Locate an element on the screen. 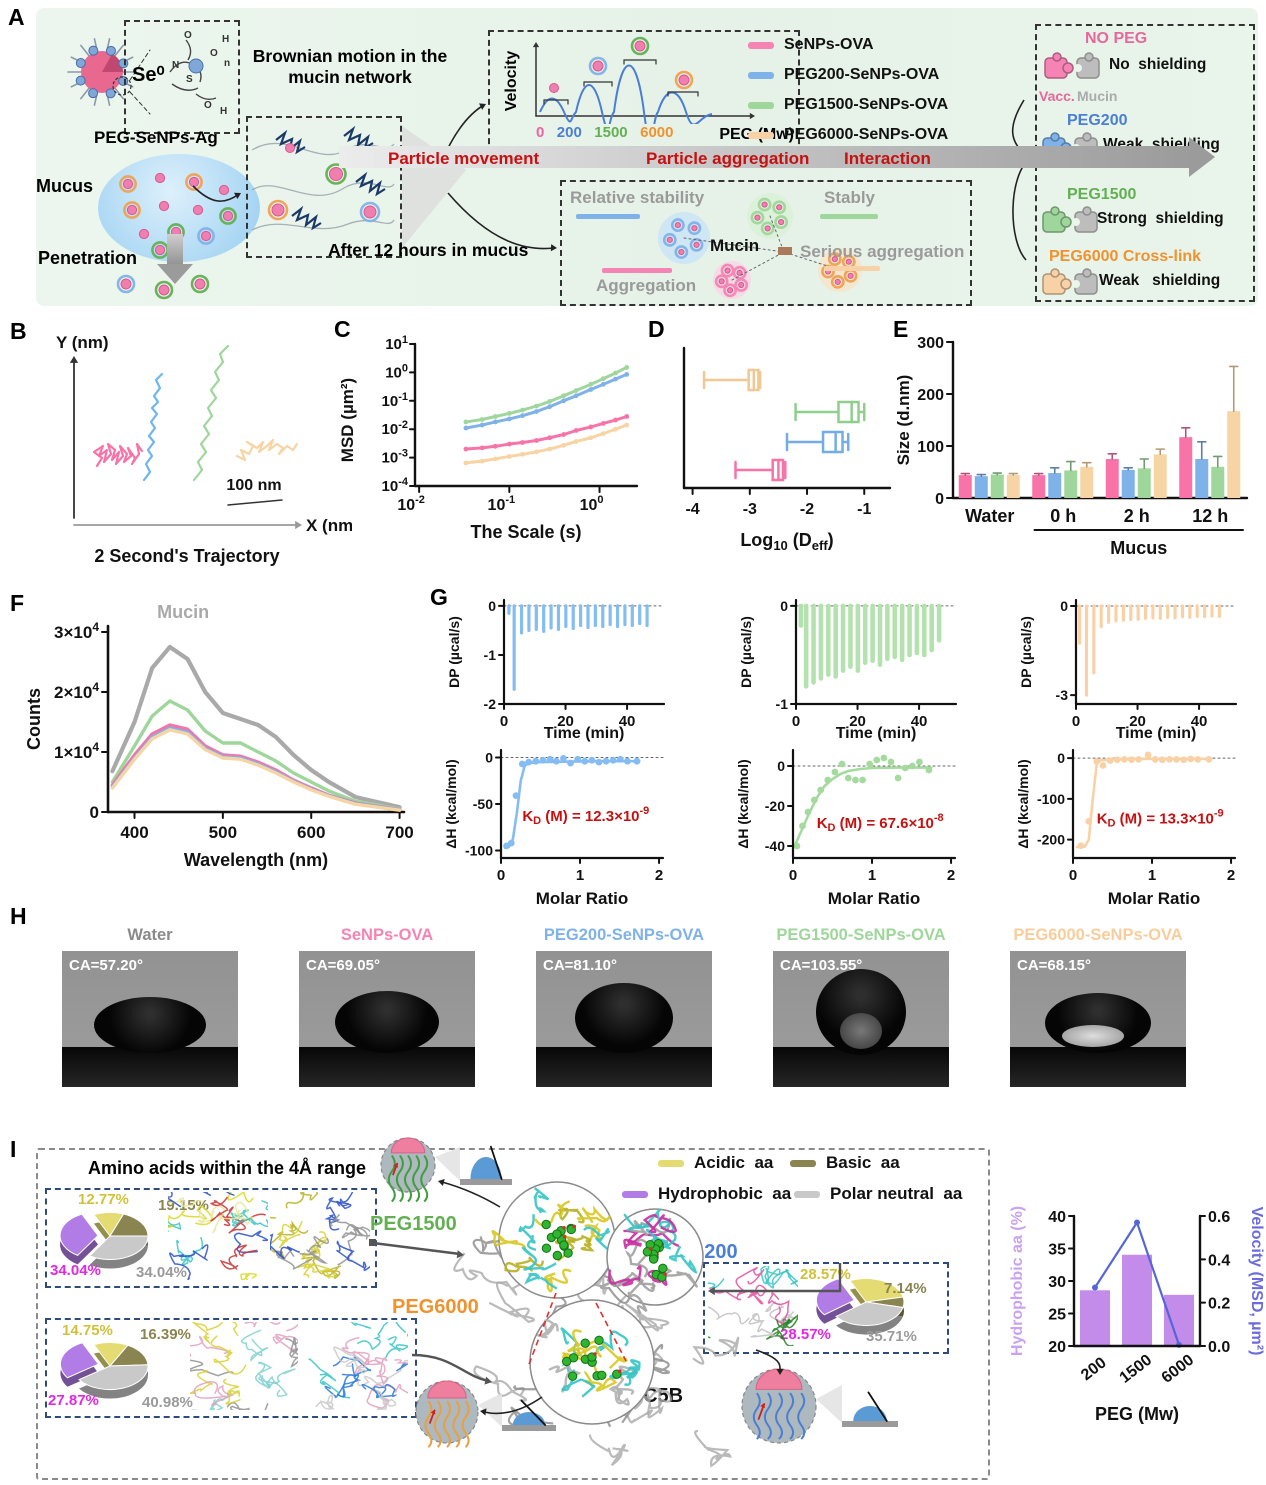 The height and width of the screenshot is (1485, 1266). svg-text: 0.6 is located at coordinates (1219, 1217).